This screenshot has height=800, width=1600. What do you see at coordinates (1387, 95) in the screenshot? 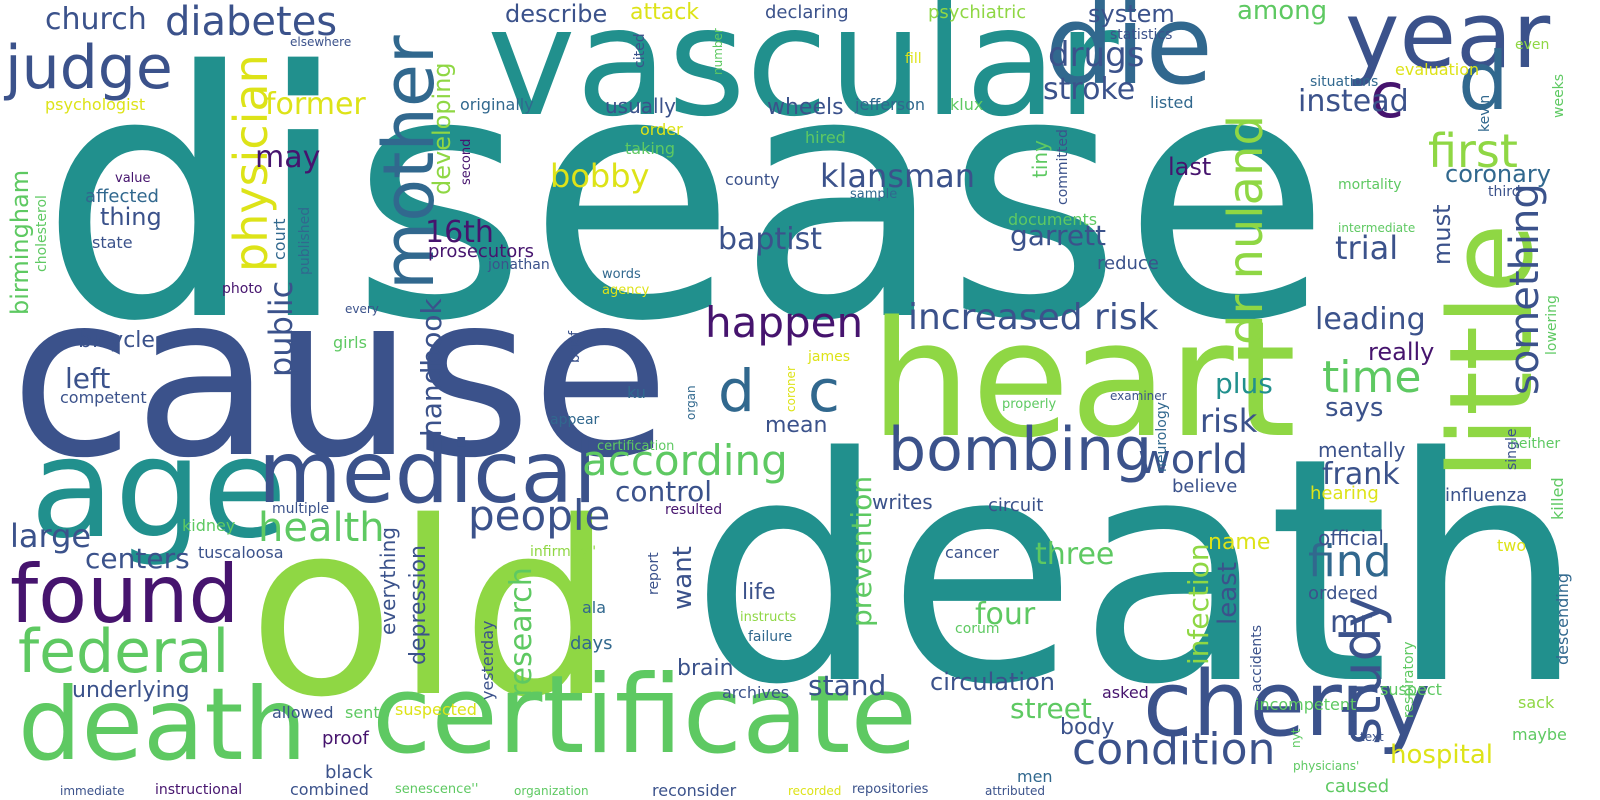
I see `word-c1: c` at bounding box center [1387, 95].